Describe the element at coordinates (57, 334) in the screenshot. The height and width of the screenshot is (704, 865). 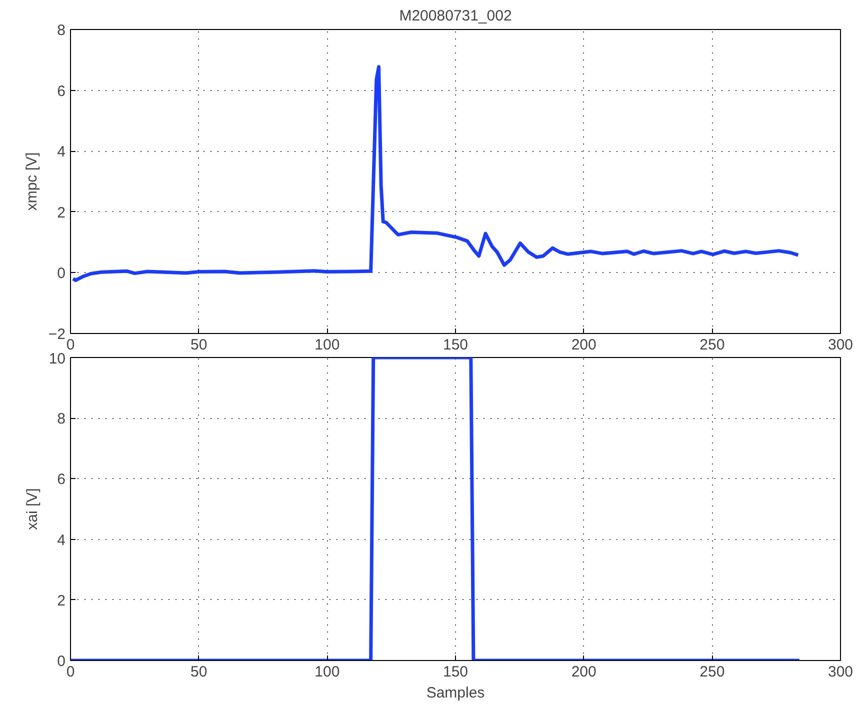
I see `y-tick-label: −2` at that location.